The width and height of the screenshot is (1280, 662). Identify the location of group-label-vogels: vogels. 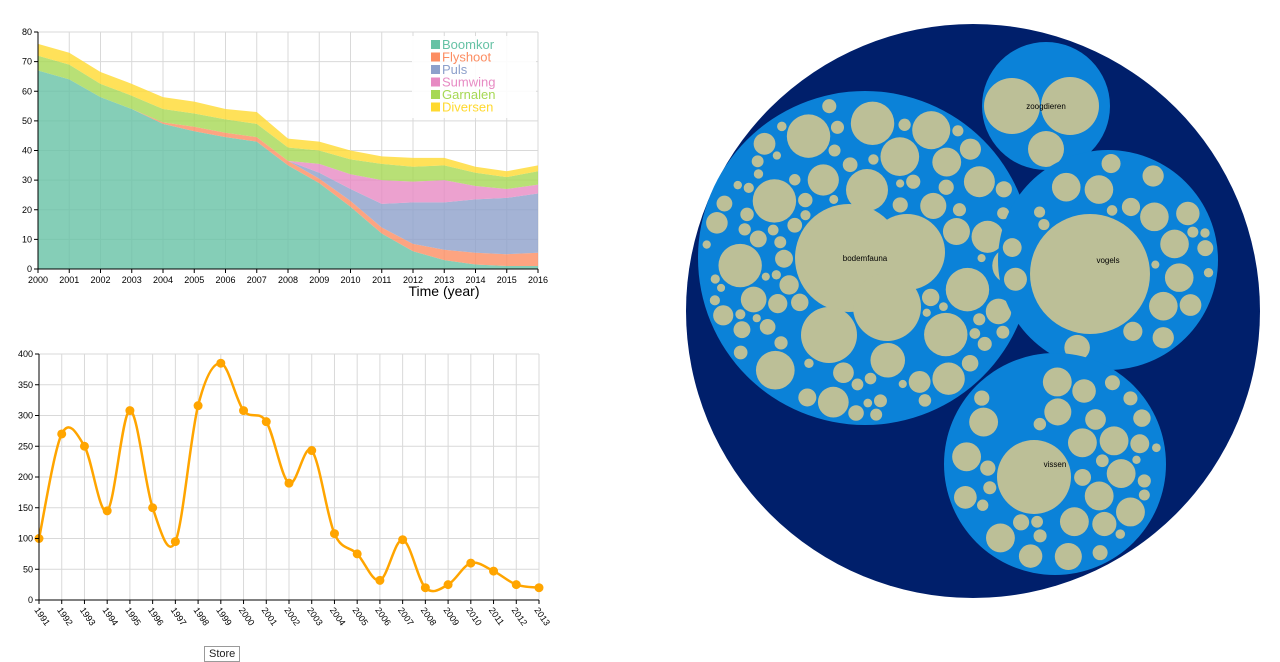
(1107, 260).